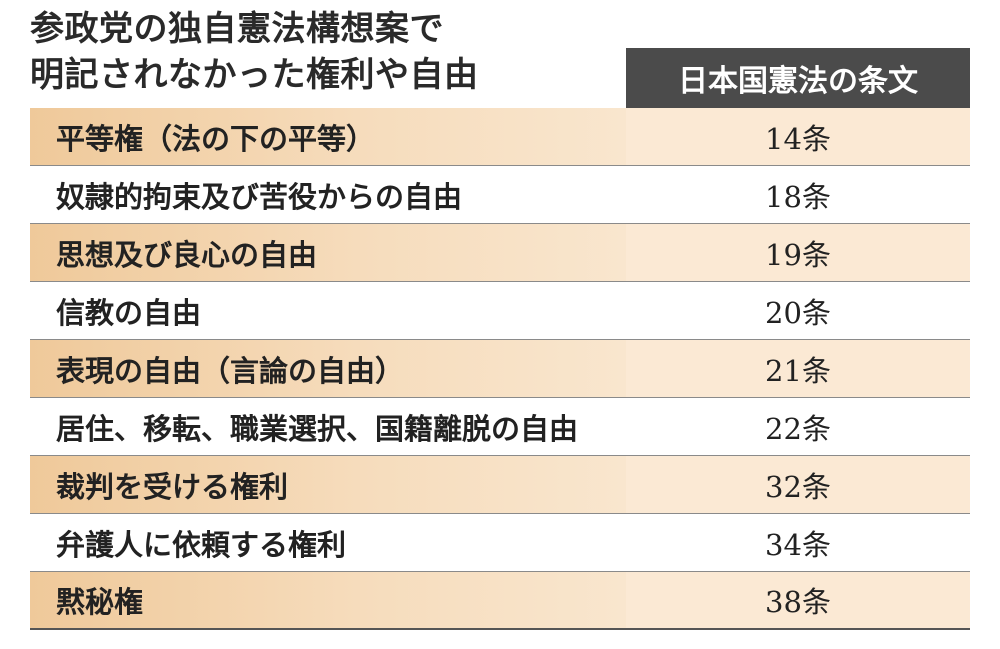  I want to click on page-title: 参政党の独自憲法構想案で 明記されなかった権利や自由, so click(254, 52).